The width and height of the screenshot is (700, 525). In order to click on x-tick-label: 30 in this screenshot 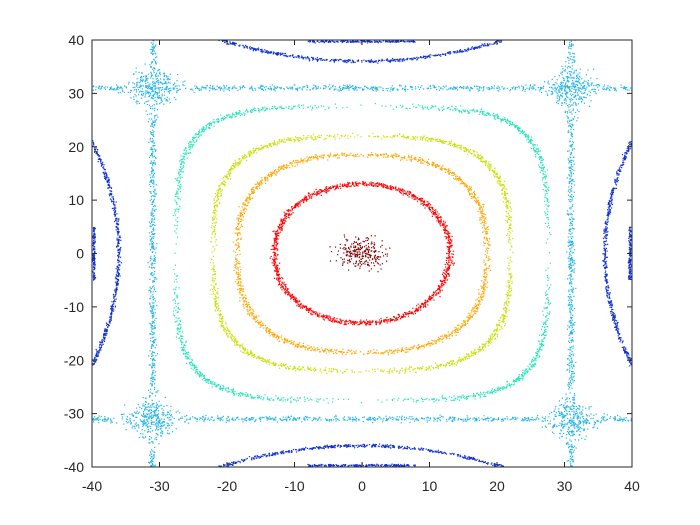, I will do `click(565, 486)`.